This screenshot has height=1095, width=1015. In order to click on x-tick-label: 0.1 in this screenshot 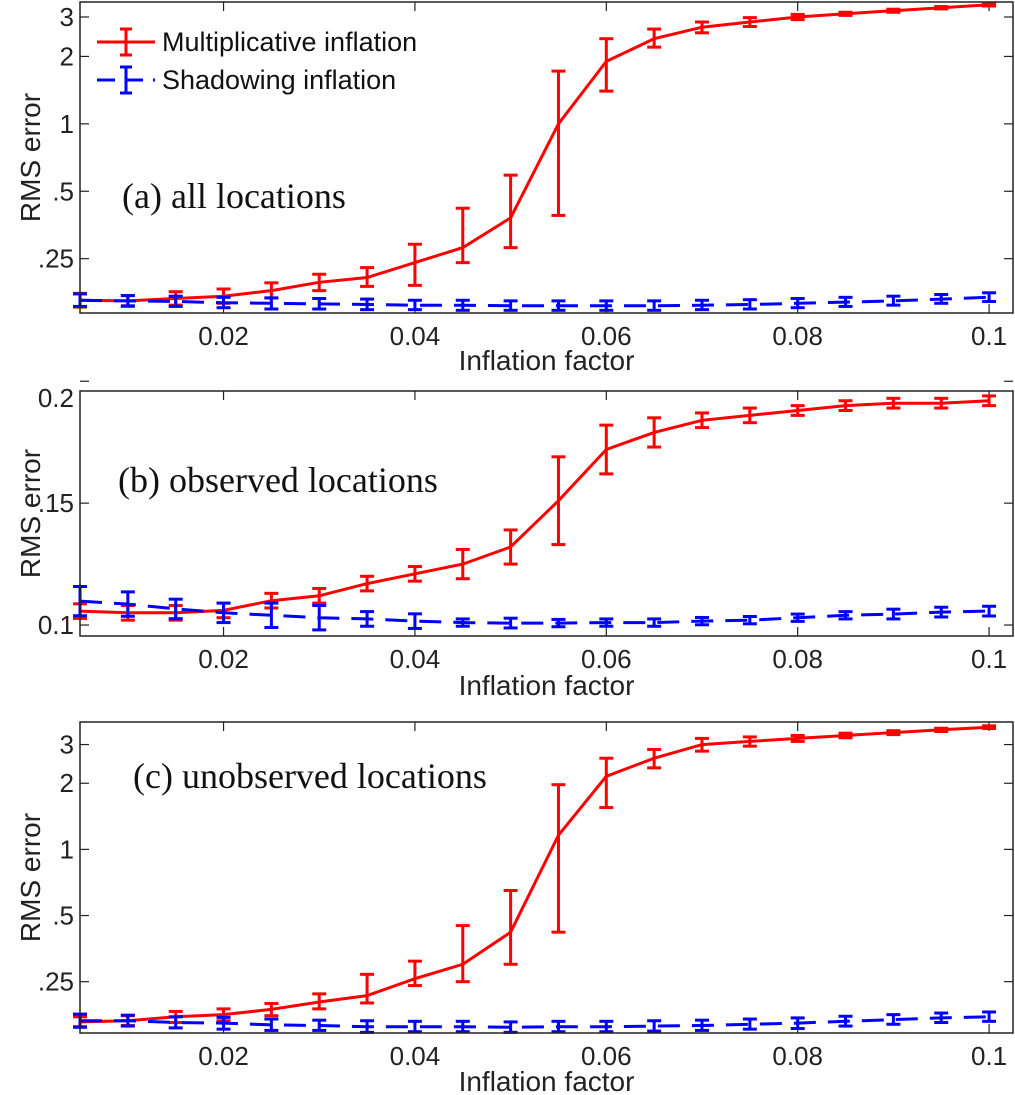, I will do `click(989, 659)`.